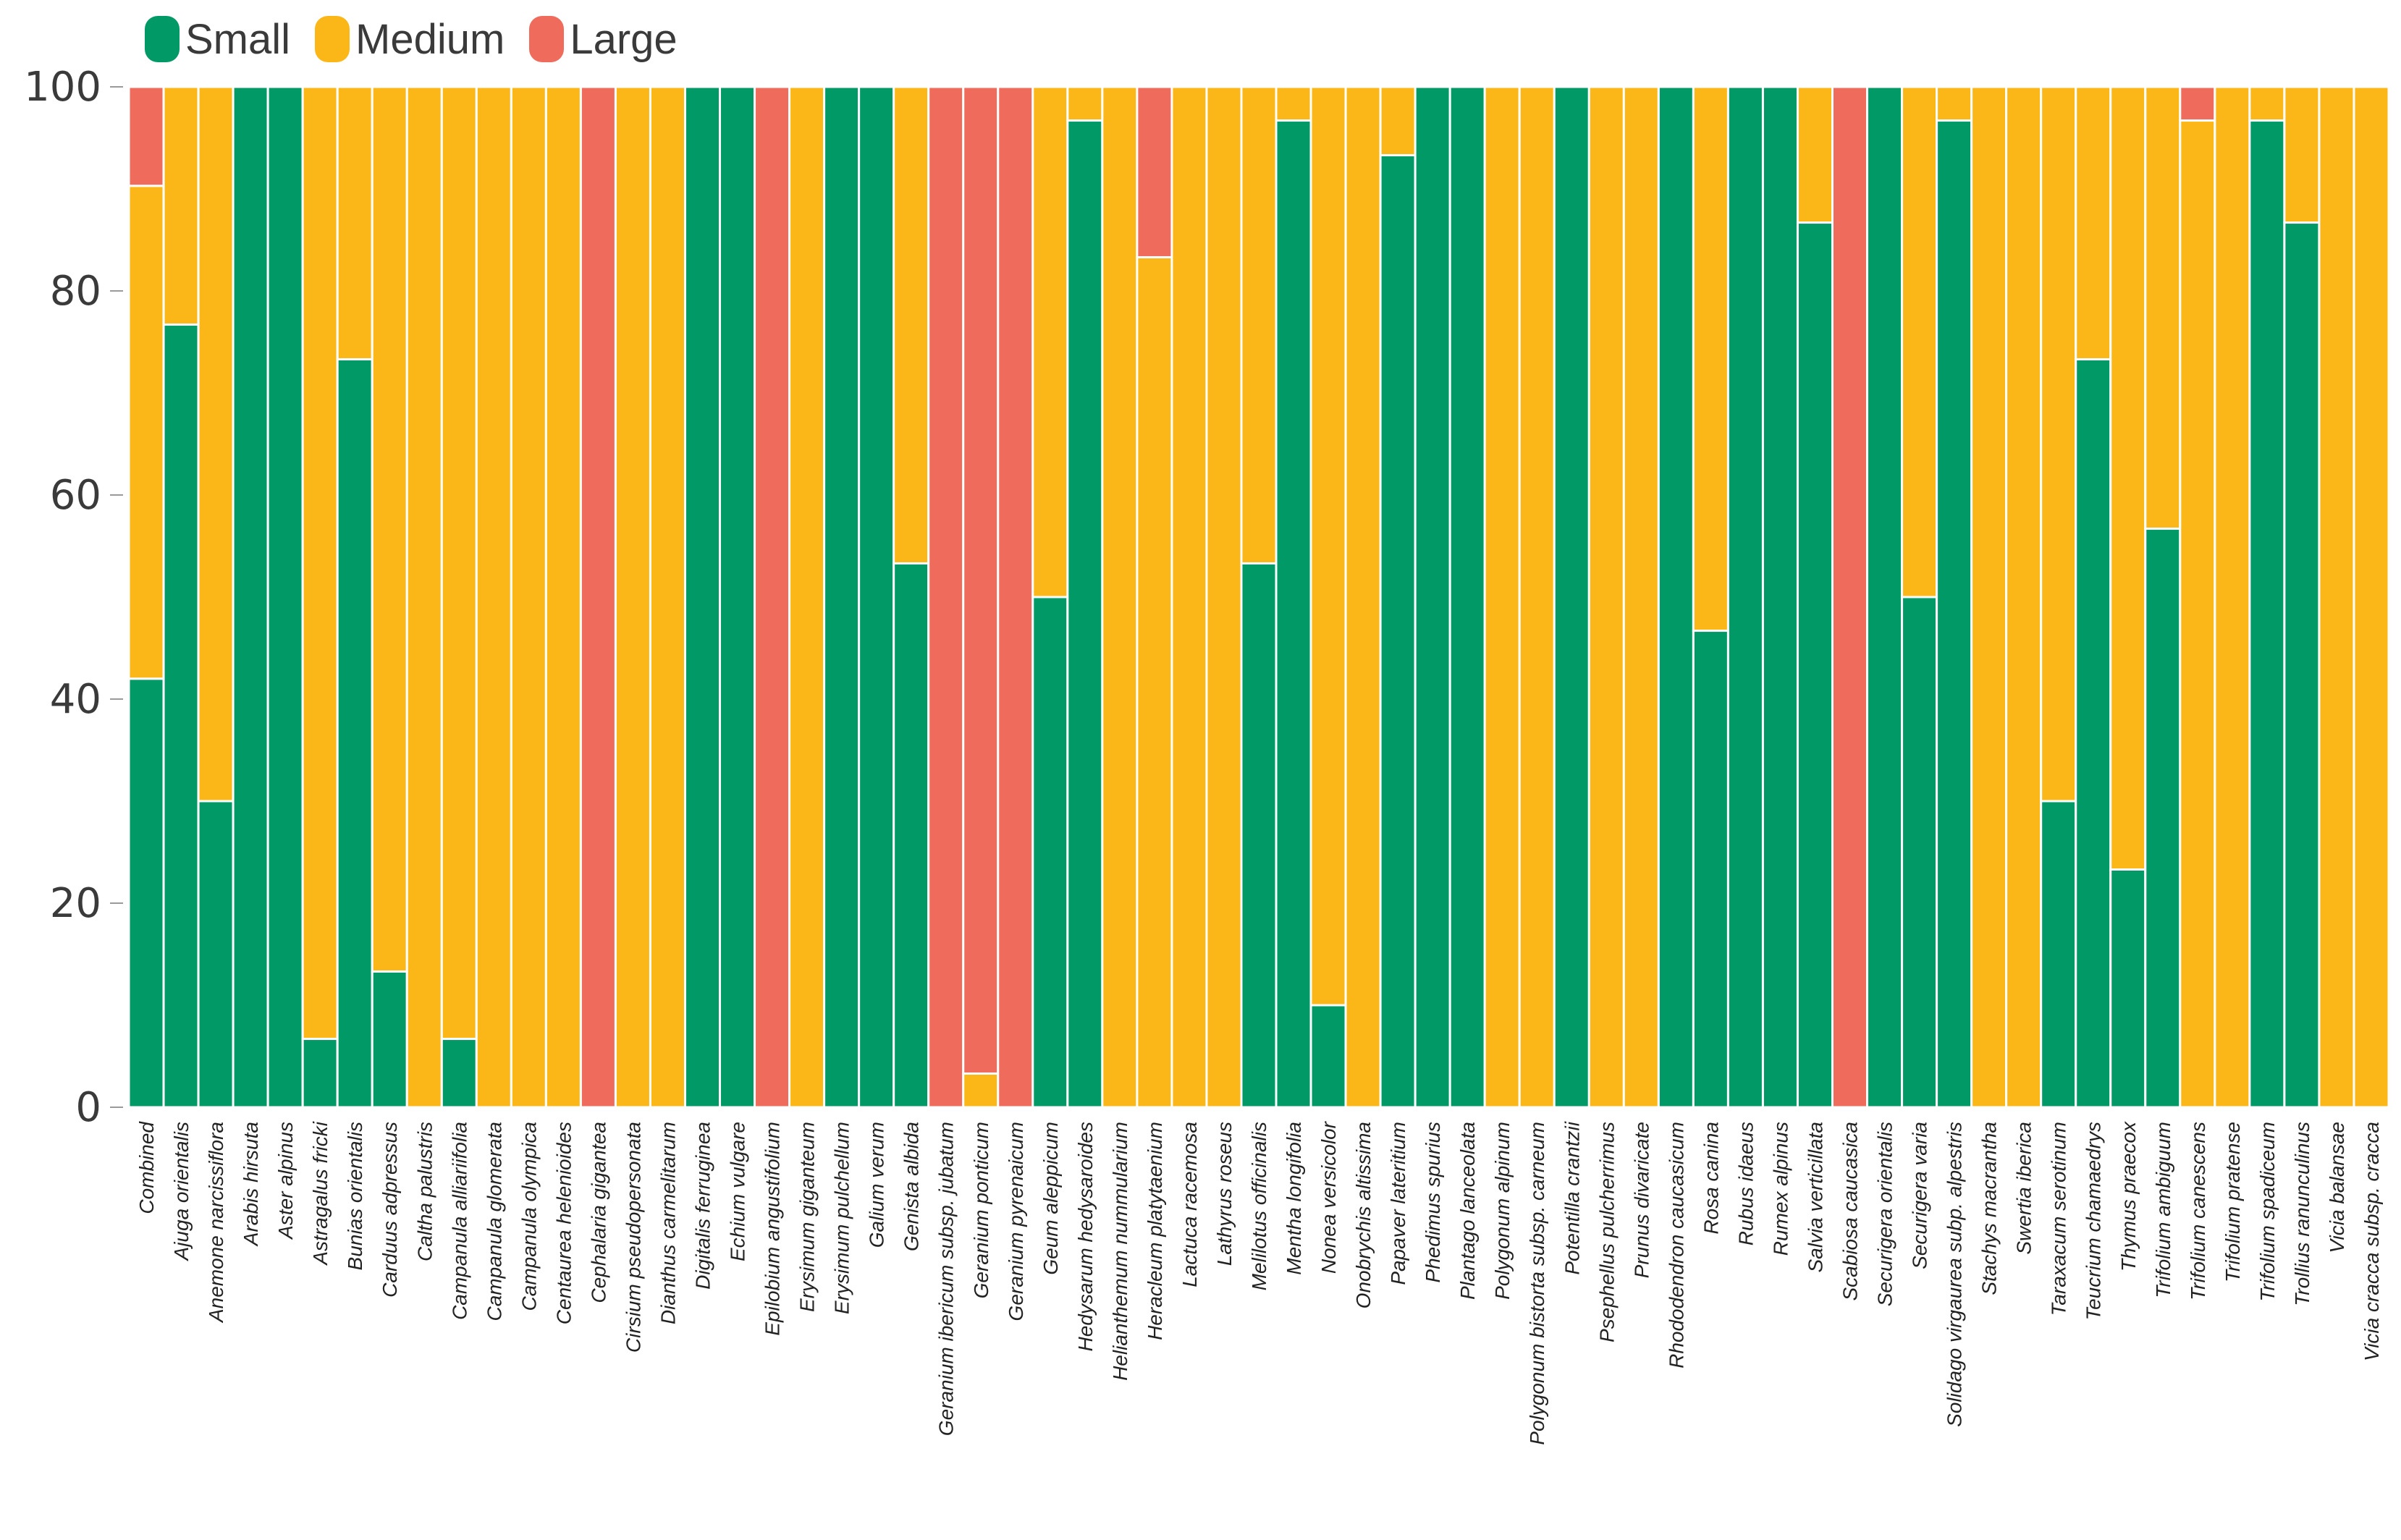 This screenshot has height=1540, width=2401. I want to click on x-tick-label: Bunias orientalis, so click(355, 1196).